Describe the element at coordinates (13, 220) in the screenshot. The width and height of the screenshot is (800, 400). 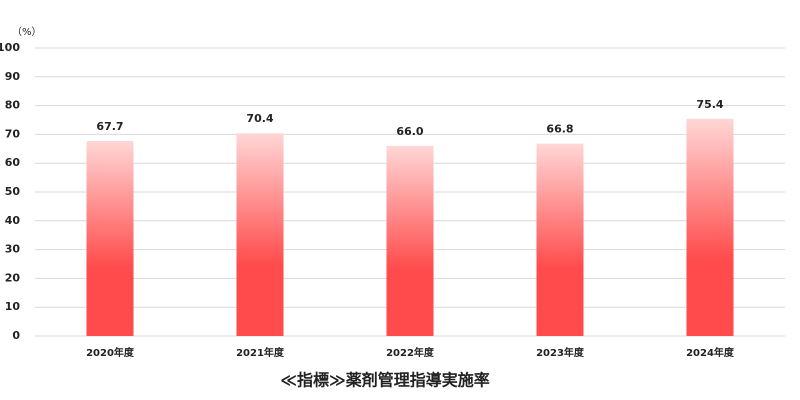
I see `y-tick-label: 40` at that location.